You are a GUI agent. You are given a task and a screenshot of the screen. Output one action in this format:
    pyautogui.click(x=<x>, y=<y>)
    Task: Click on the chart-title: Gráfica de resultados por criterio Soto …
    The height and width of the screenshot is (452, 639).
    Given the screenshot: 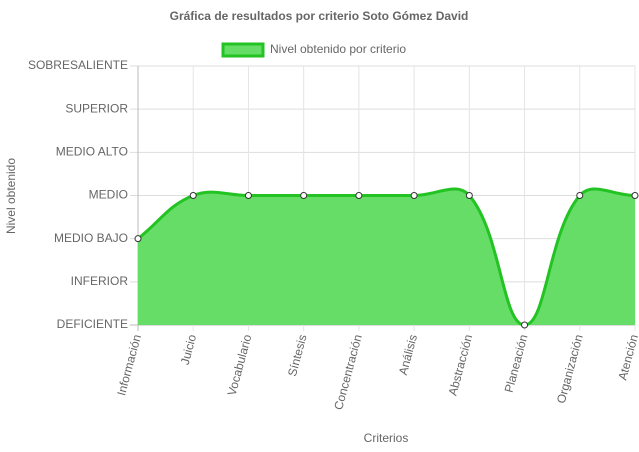 What is the action you would take?
    pyautogui.click(x=319, y=16)
    